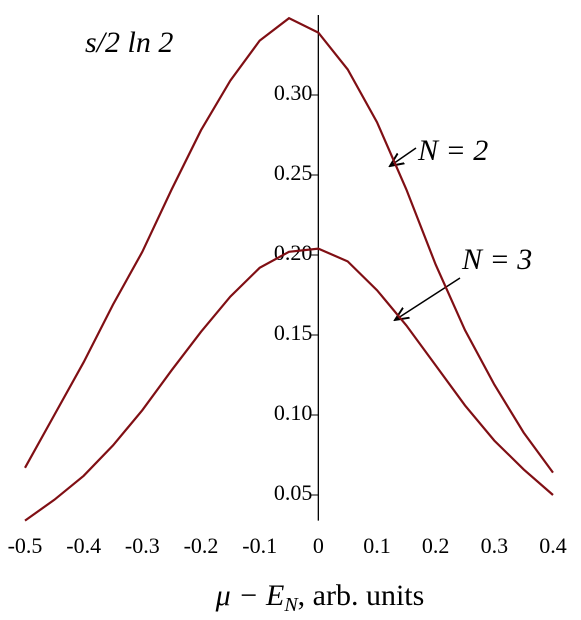 The height and width of the screenshot is (620, 581). Describe the element at coordinates (495, 545) in the screenshot. I see `x-tick-label: 0.3` at that location.